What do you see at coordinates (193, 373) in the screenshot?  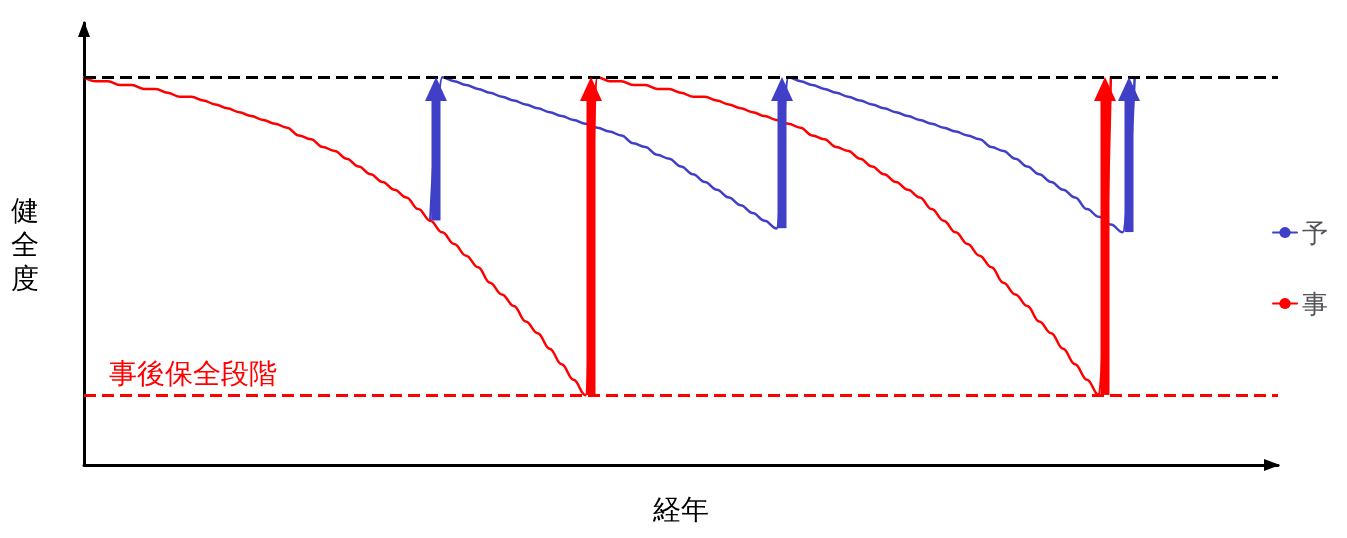 I see `ref-line-label: 事後保全段階` at bounding box center [193, 373].